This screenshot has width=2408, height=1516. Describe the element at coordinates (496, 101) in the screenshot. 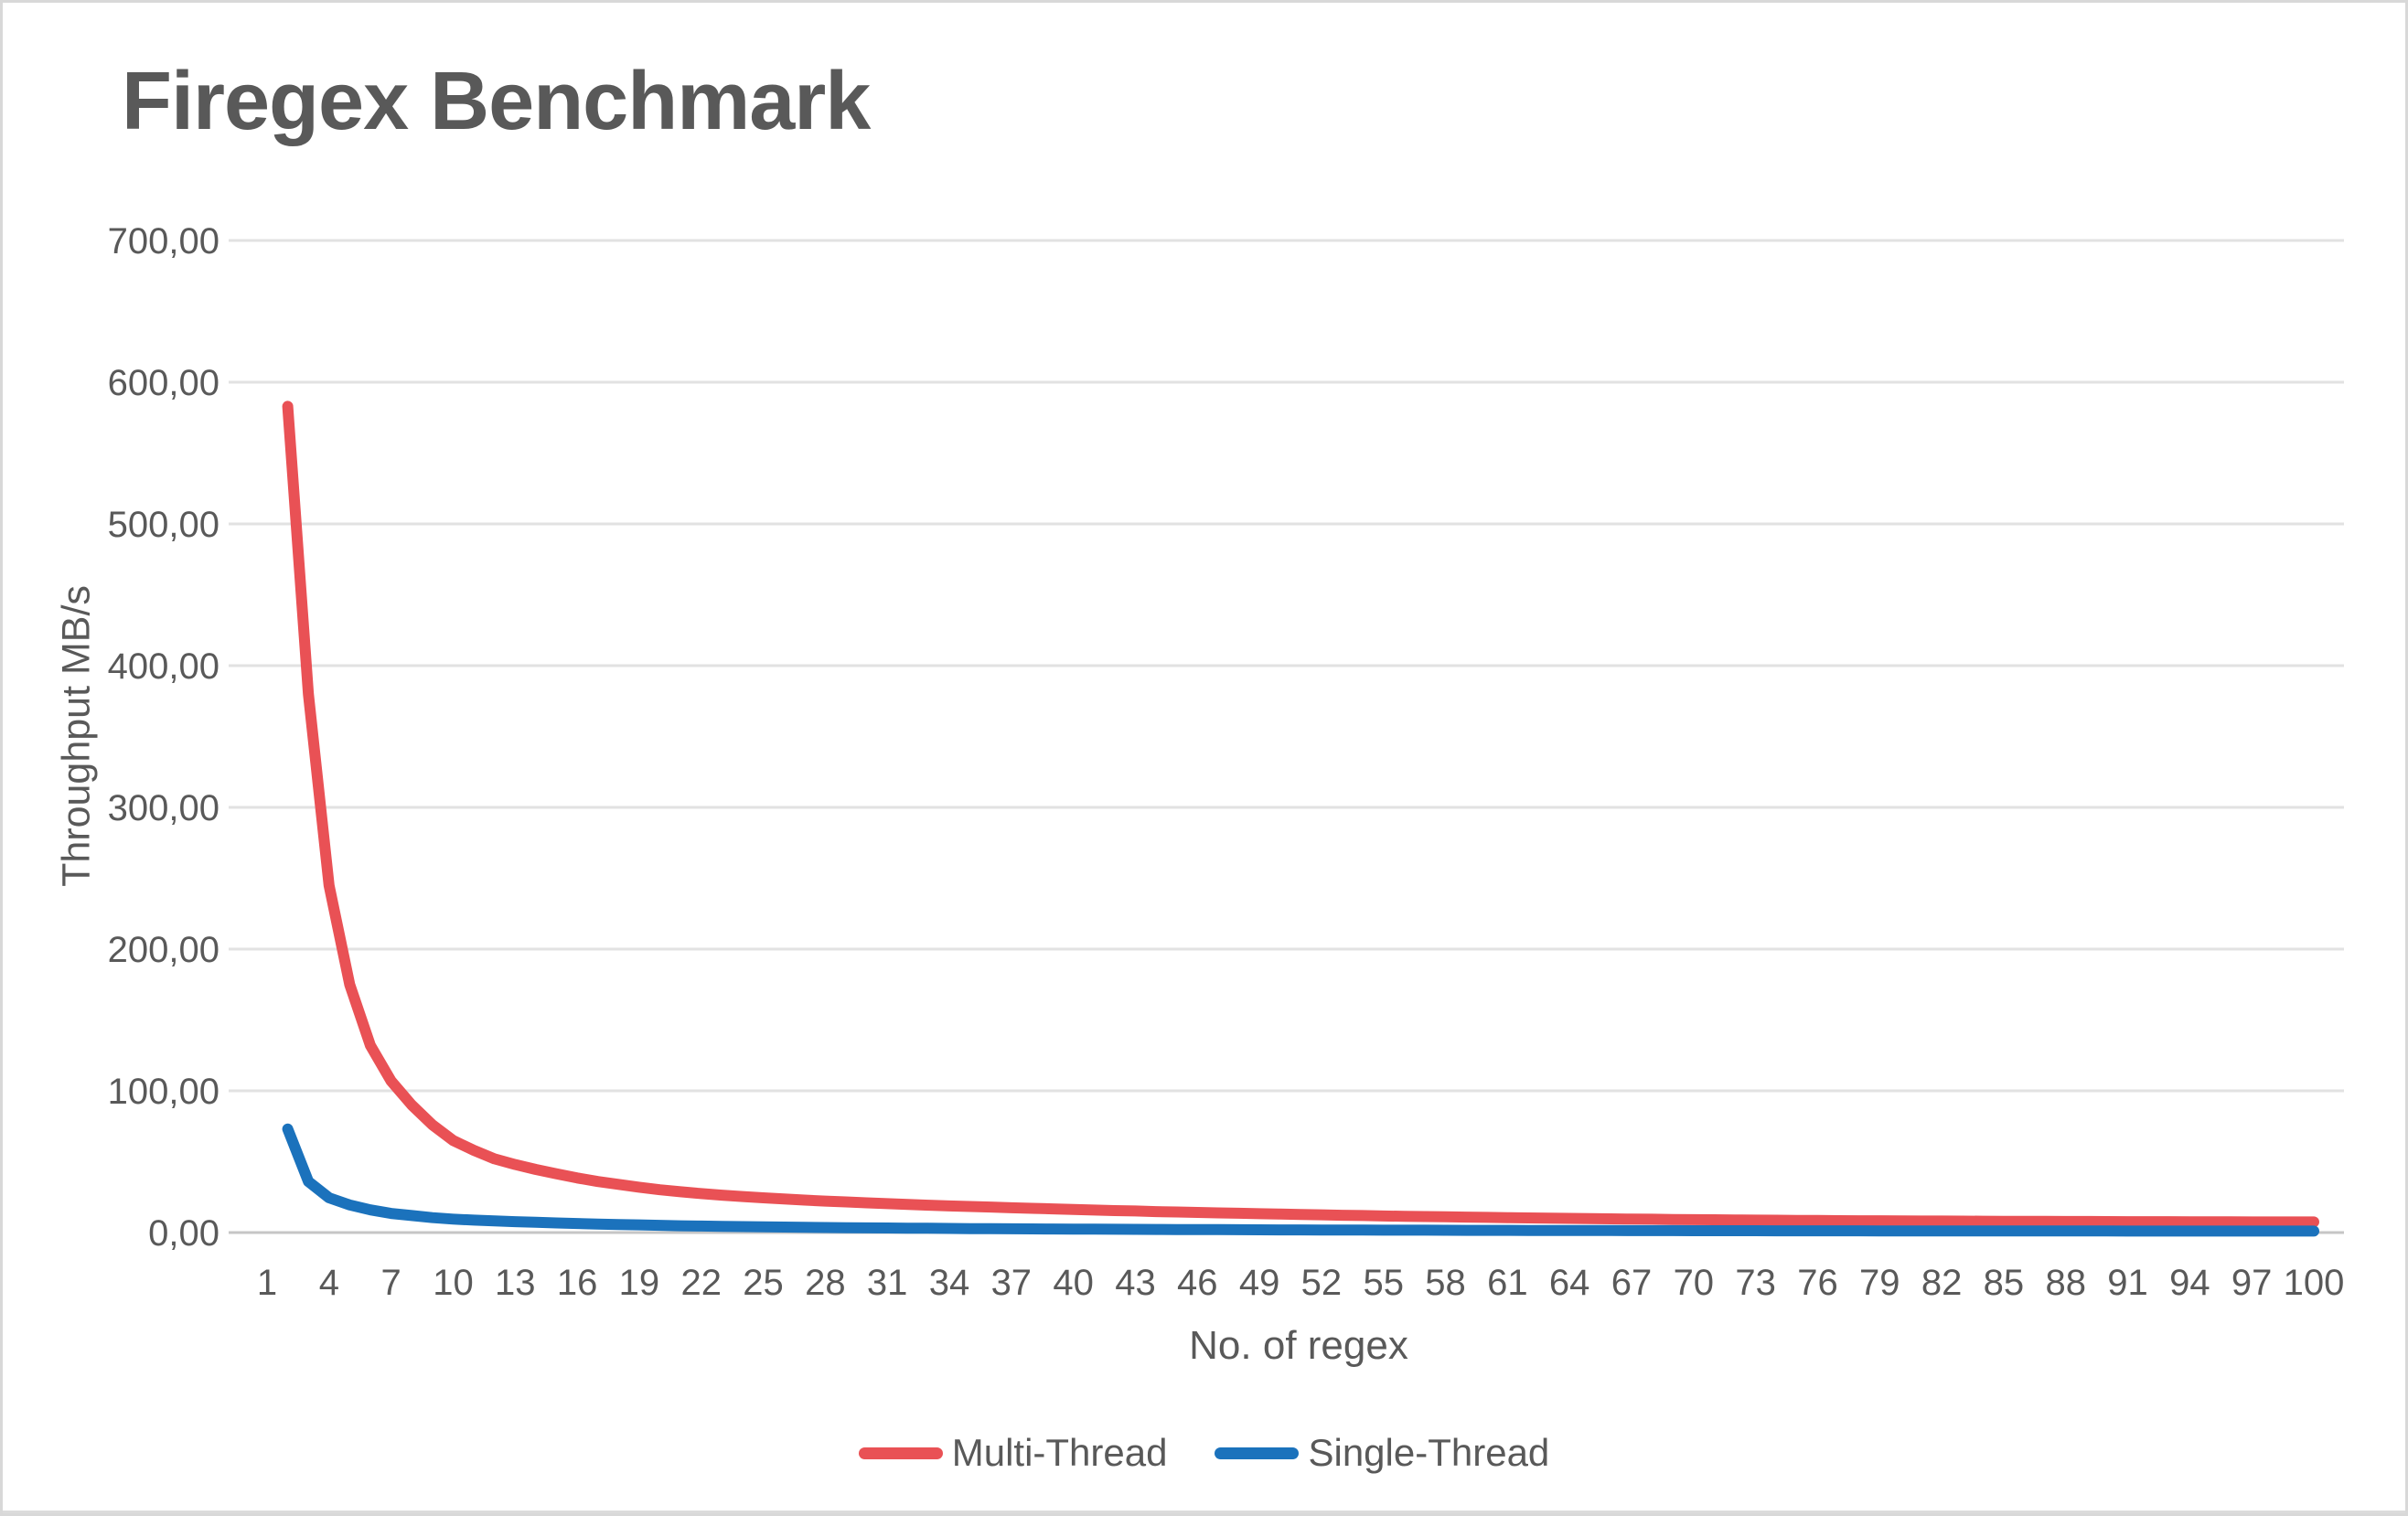

I see `chart-title: Firegex Benchmark` at that location.